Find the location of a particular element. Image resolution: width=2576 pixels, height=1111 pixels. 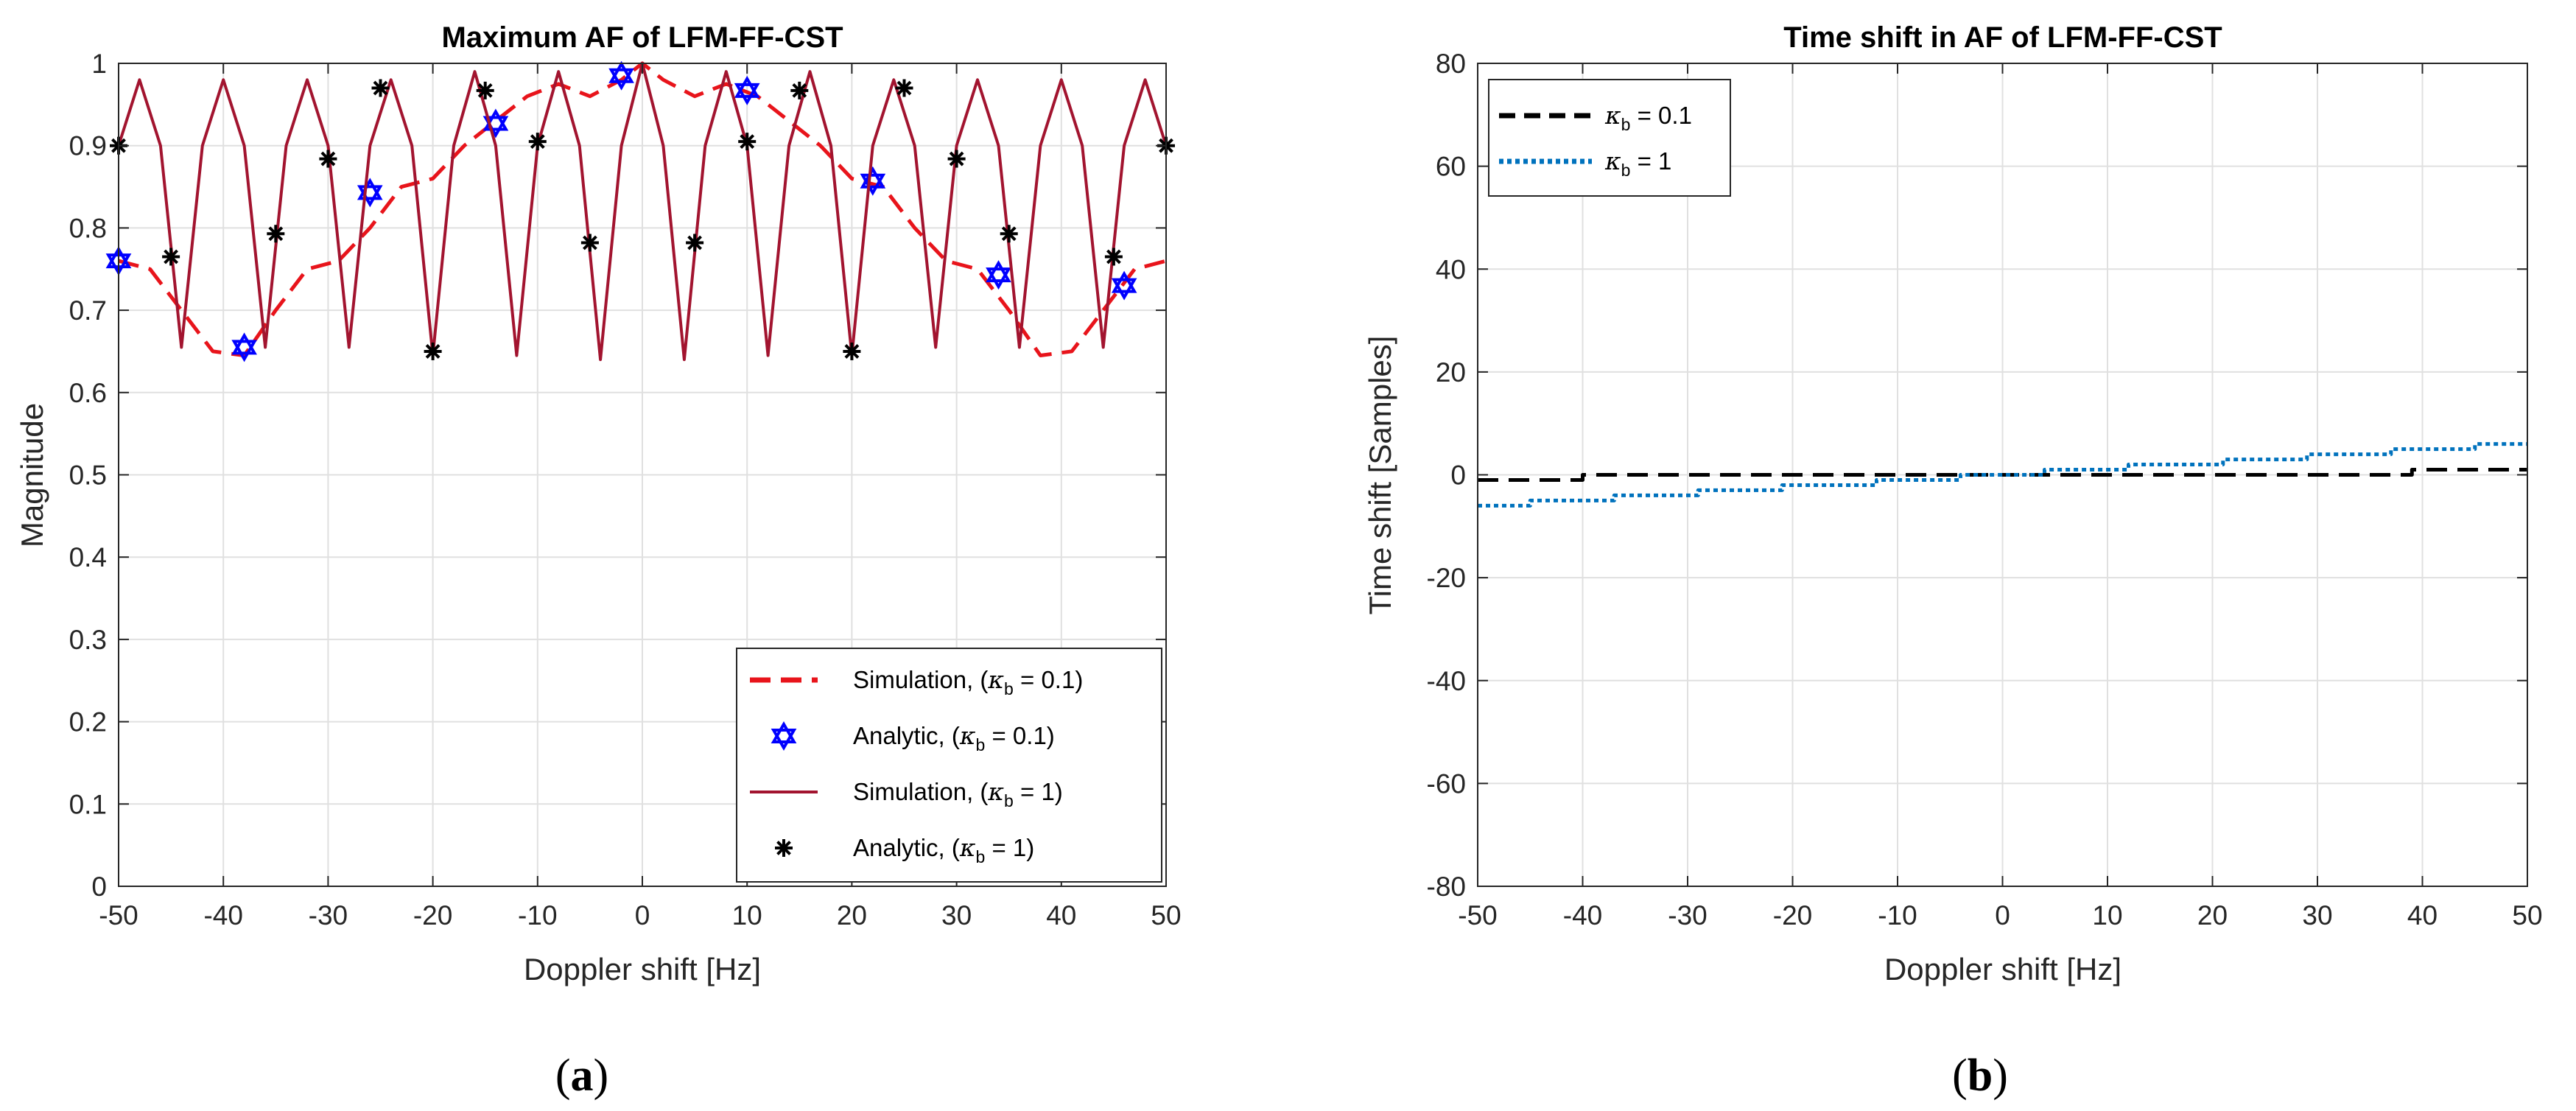

y-tick-label: -40 is located at coordinates (1446, 681).